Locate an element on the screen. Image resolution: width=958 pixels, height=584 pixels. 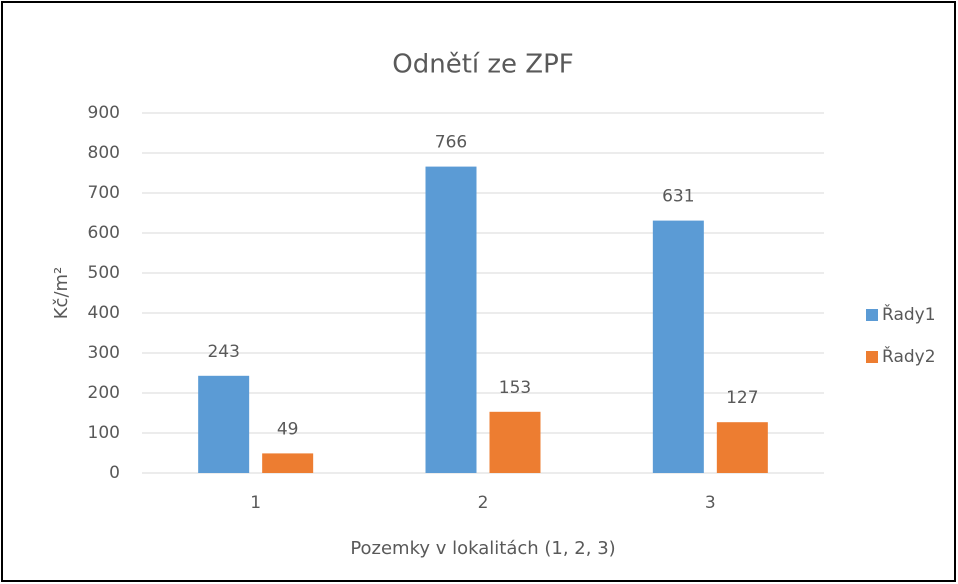
legend-label: Řady2 is located at coordinates (909, 356).